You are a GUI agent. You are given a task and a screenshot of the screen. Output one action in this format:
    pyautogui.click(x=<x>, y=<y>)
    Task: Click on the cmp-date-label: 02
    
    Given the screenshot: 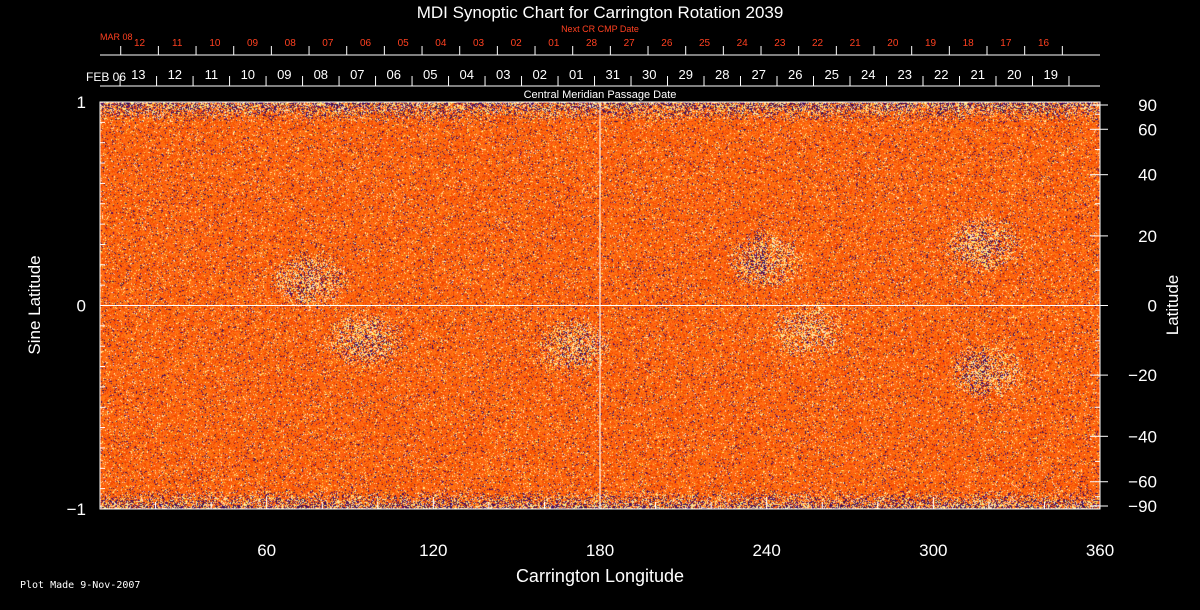 What is the action you would take?
    pyautogui.click(x=540, y=74)
    